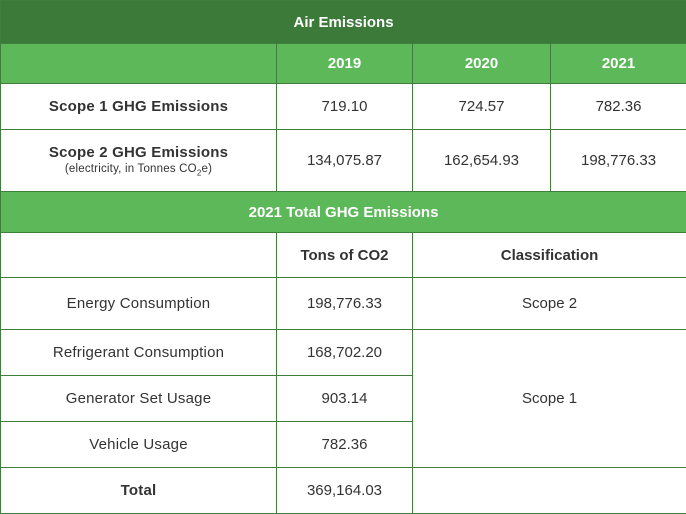 Image resolution: width=686 pixels, height=514 pixels. What do you see at coordinates (618, 107) in the screenshot?
I see `scope1-value-2021: 782.36` at bounding box center [618, 107].